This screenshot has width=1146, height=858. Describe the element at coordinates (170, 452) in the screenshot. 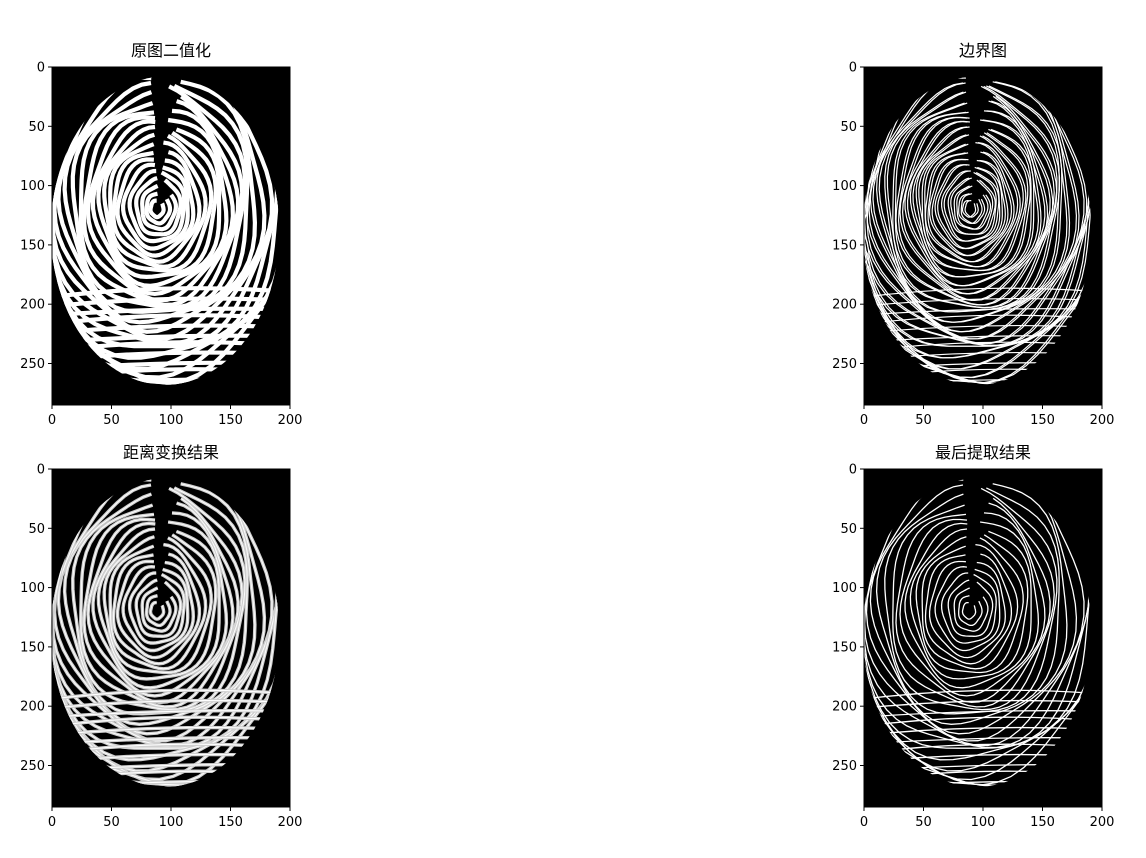

I see `panel-title: 距离变换结果` at that location.